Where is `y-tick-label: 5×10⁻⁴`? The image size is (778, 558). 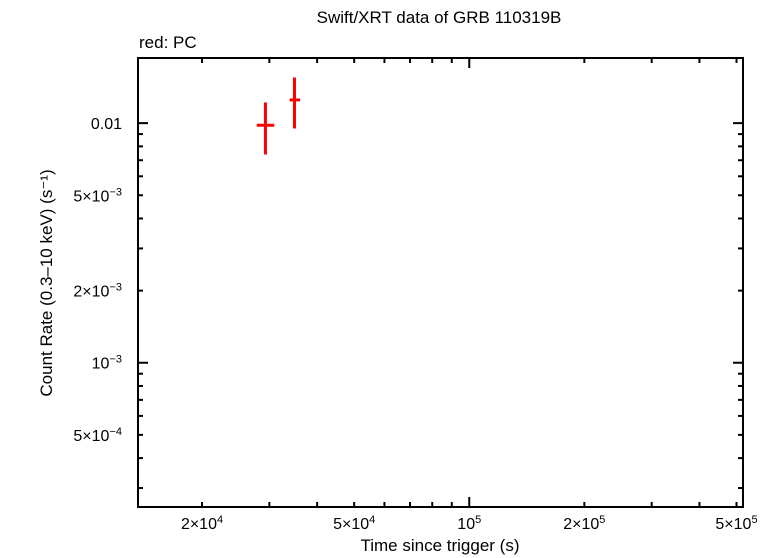 y-tick-label: 5×10⁻⁴ is located at coordinates (97, 435).